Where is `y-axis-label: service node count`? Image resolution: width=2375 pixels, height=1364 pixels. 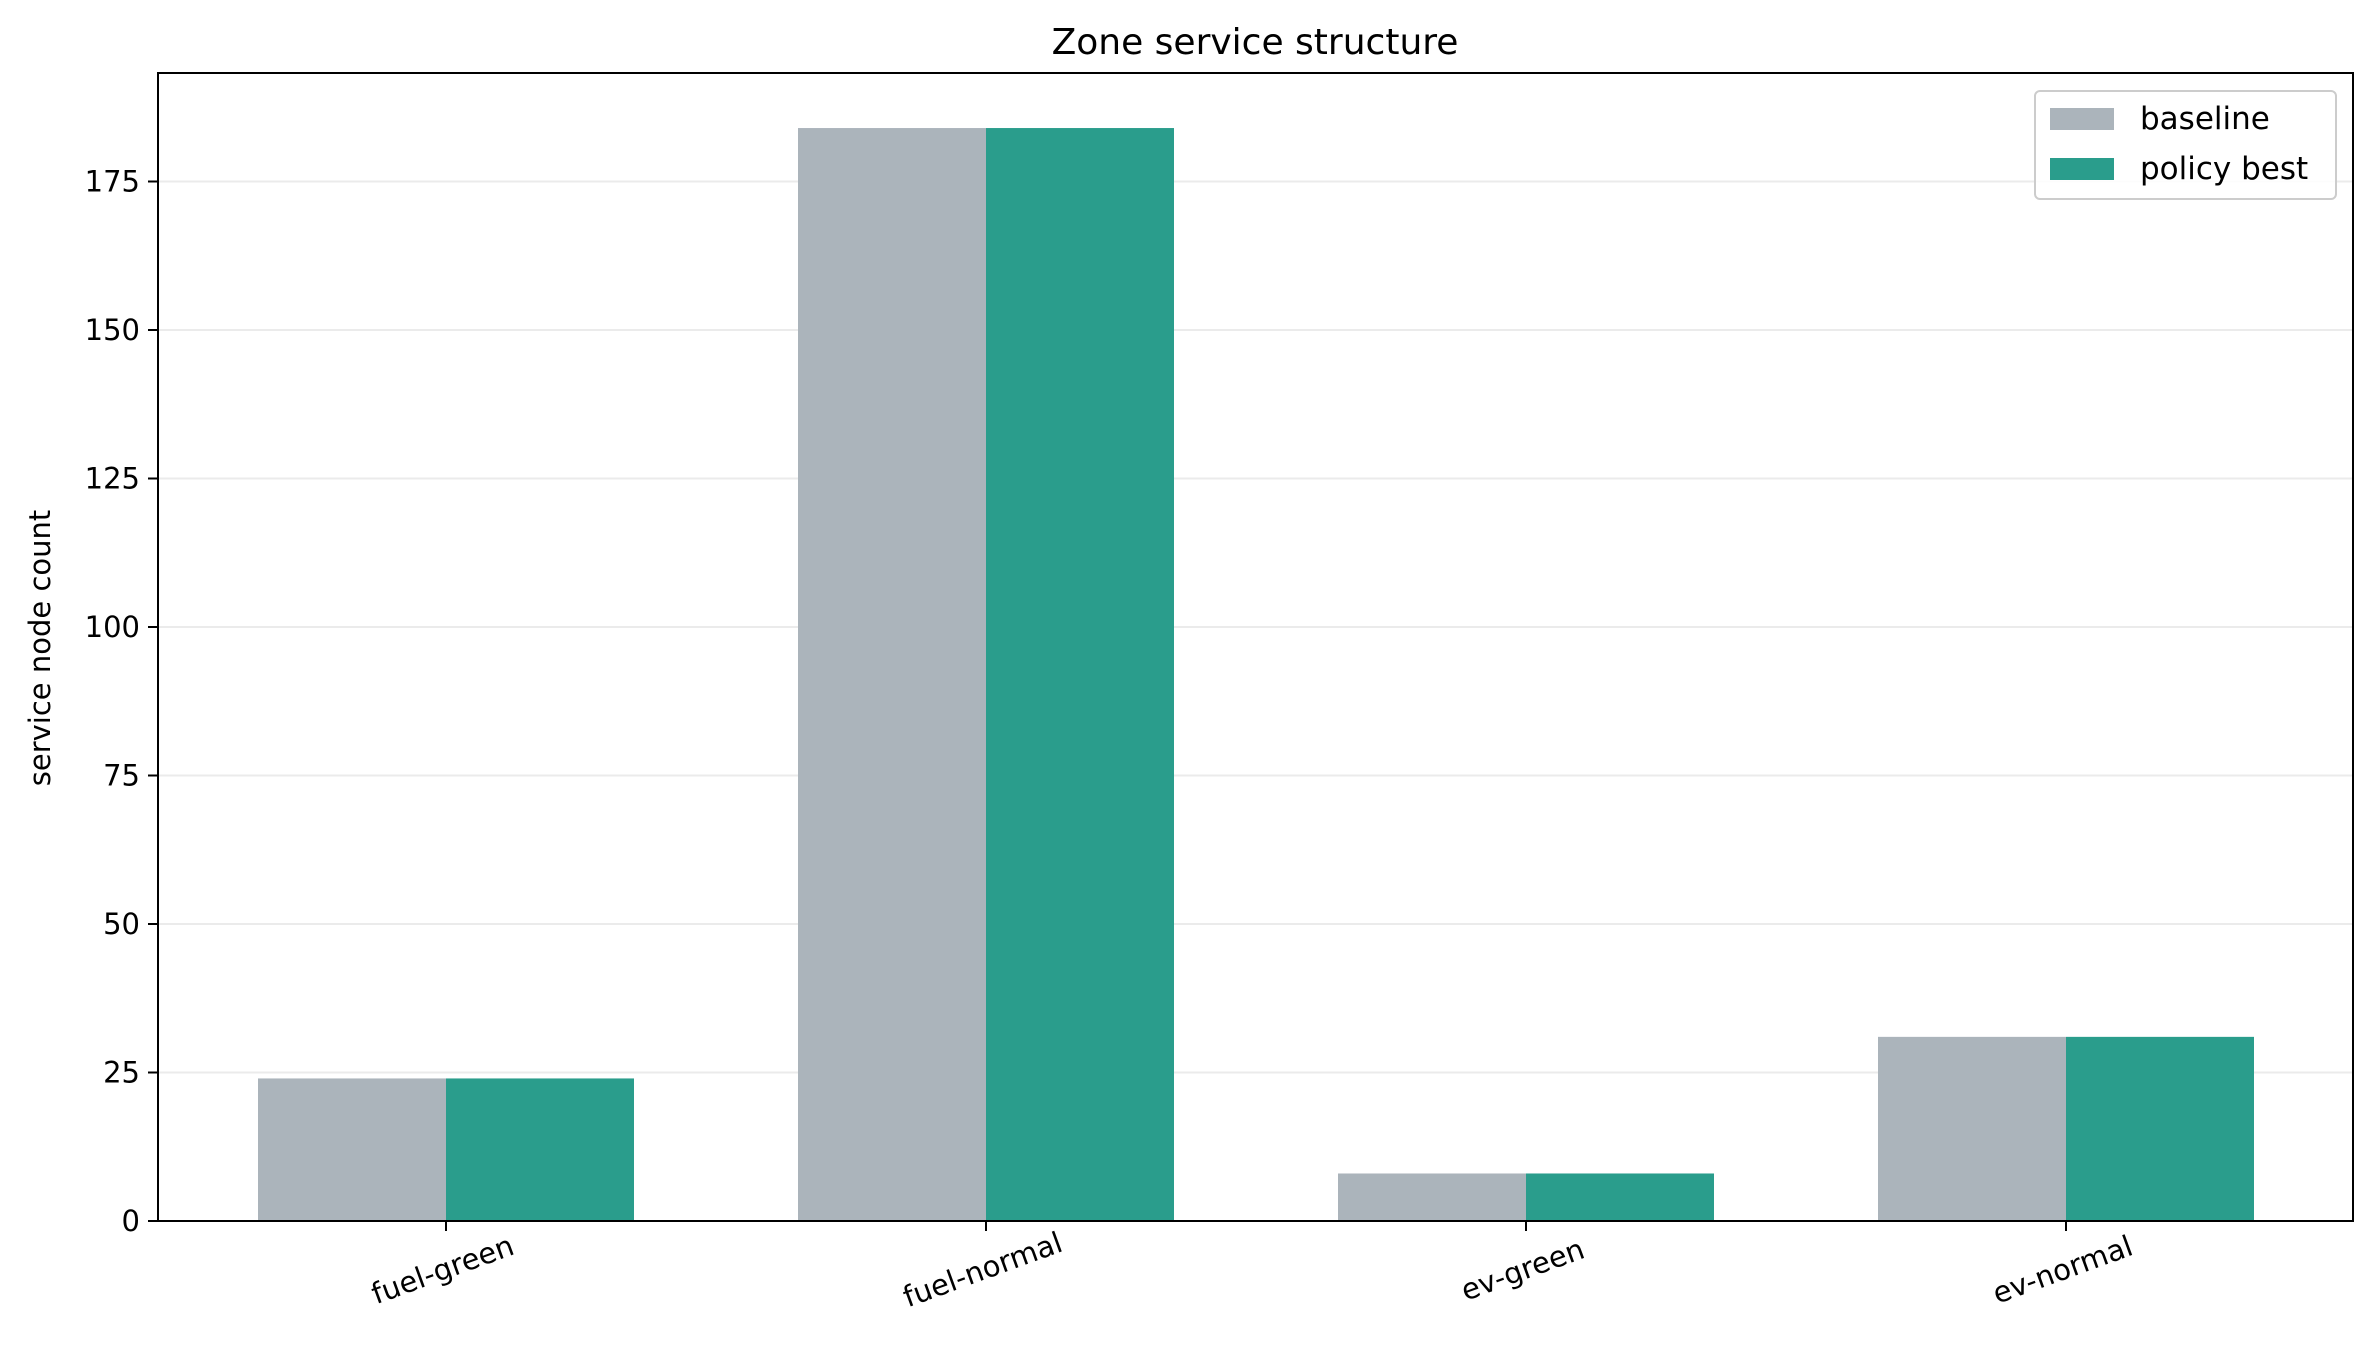 y-axis-label: service node count is located at coordinates (40, 648).